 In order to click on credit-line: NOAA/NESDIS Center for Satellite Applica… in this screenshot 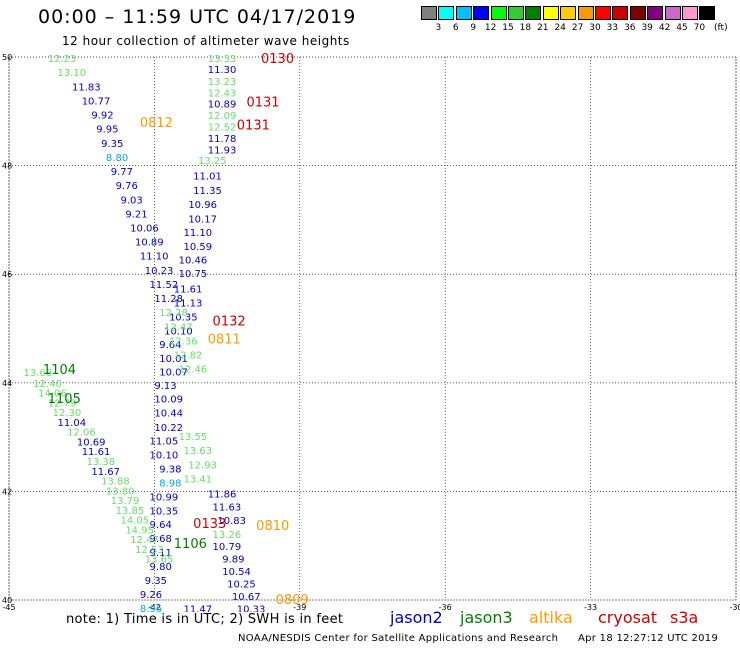, I will do `click(398, 638)`.